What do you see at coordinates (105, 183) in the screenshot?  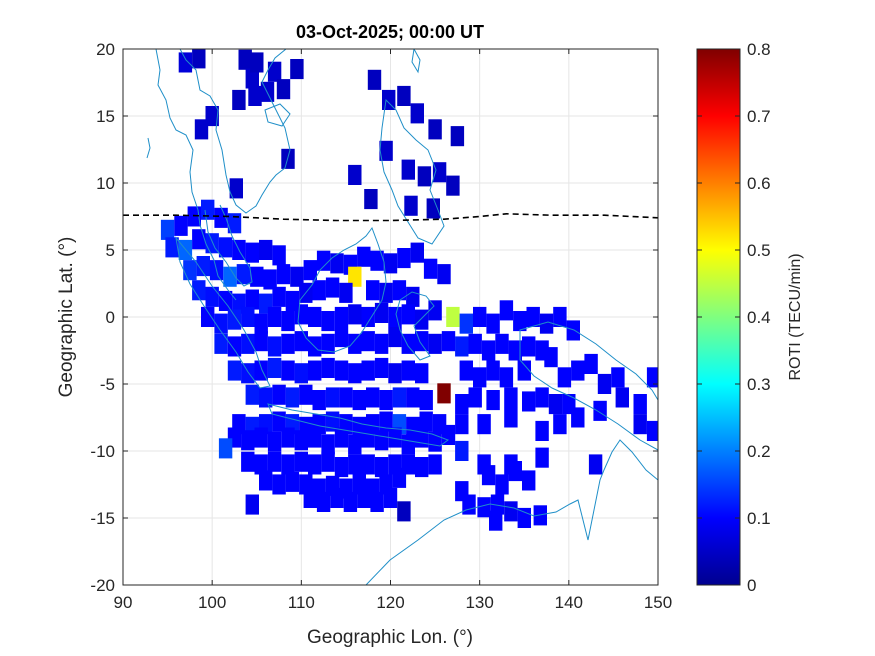 I see `y-tick-label: 10` at bounding box center [105, 183].